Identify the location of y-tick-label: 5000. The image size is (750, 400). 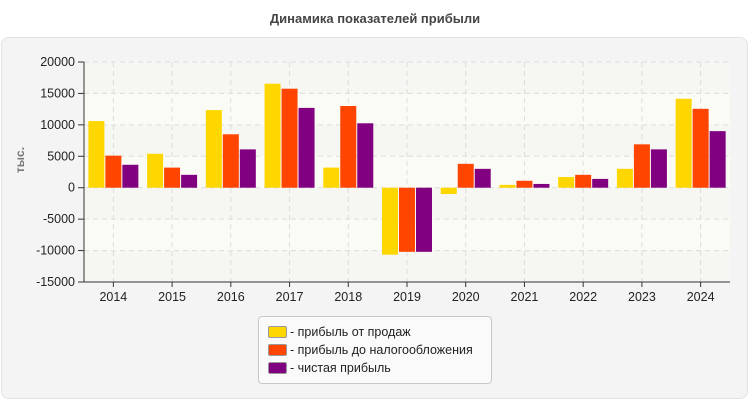
(61, 156).